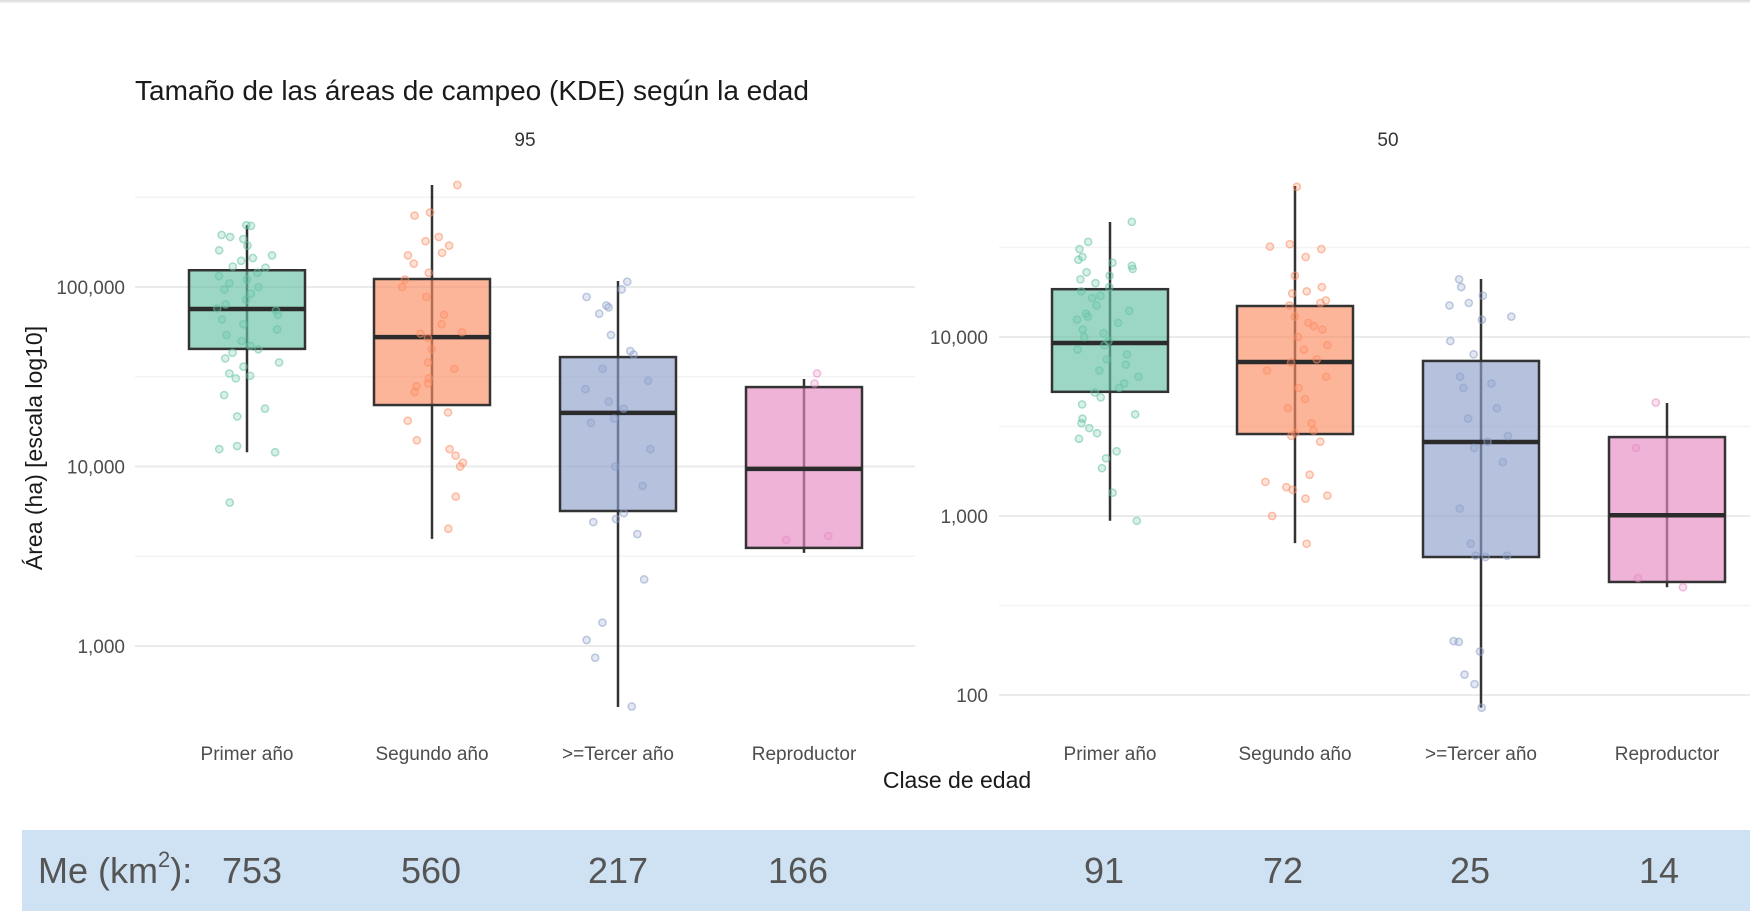 Image resolution: width=1750 pixels, height=921 pixels. Describe the element at coordinates (618, 754) in the screenshot. I see `x-tick-label: >=Tercer año` at that location.